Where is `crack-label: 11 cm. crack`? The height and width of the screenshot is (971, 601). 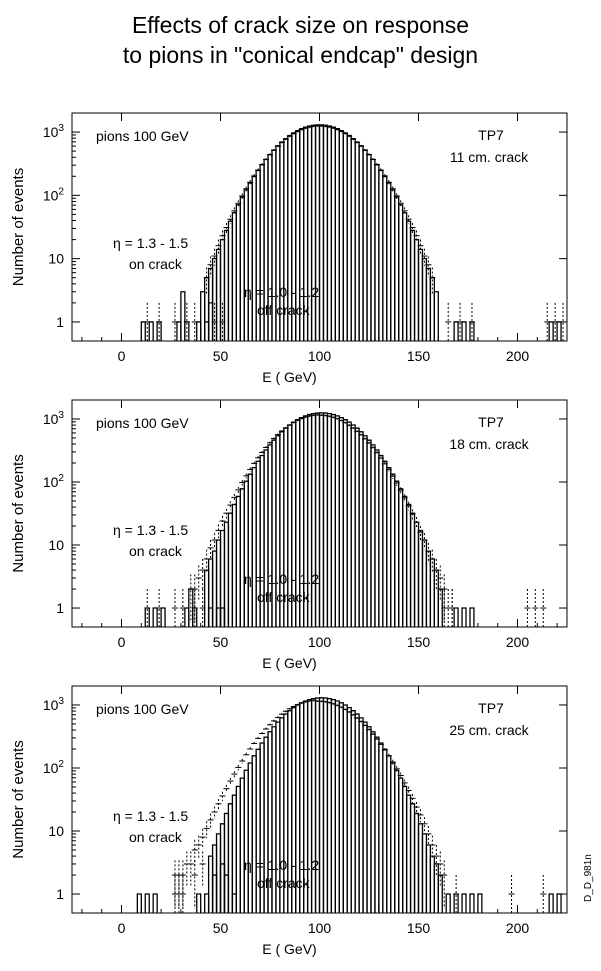 crack-label: 11 cm. crack is located at coordinates (489, 157).